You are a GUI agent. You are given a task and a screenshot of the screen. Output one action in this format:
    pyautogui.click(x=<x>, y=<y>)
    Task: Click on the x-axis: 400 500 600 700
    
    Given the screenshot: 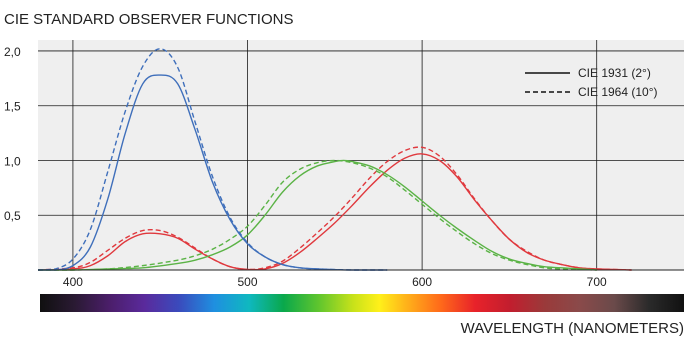 What is the action you would take?
    pyautogui.click(x=335, y=282)
    